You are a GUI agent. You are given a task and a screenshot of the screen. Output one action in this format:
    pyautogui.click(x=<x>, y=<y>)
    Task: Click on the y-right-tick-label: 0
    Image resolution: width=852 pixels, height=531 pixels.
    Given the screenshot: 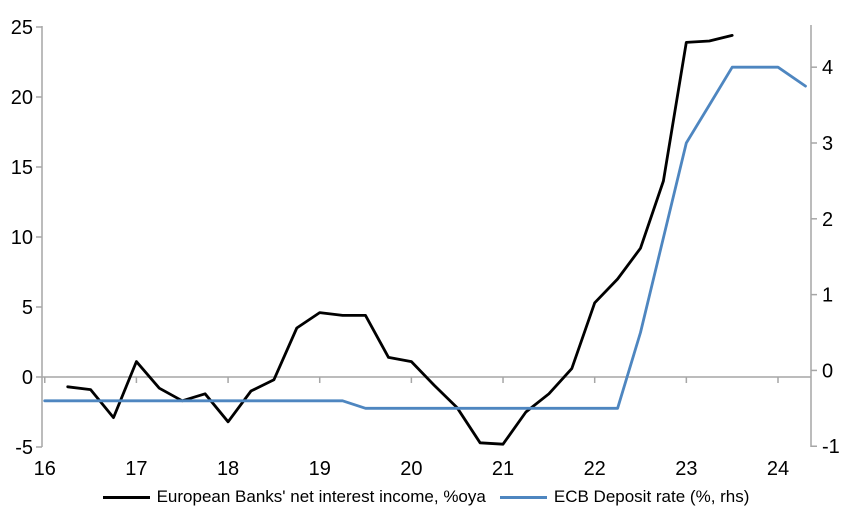 What is the action you would take?
    pyautogui.click(x=827, y=371)
    